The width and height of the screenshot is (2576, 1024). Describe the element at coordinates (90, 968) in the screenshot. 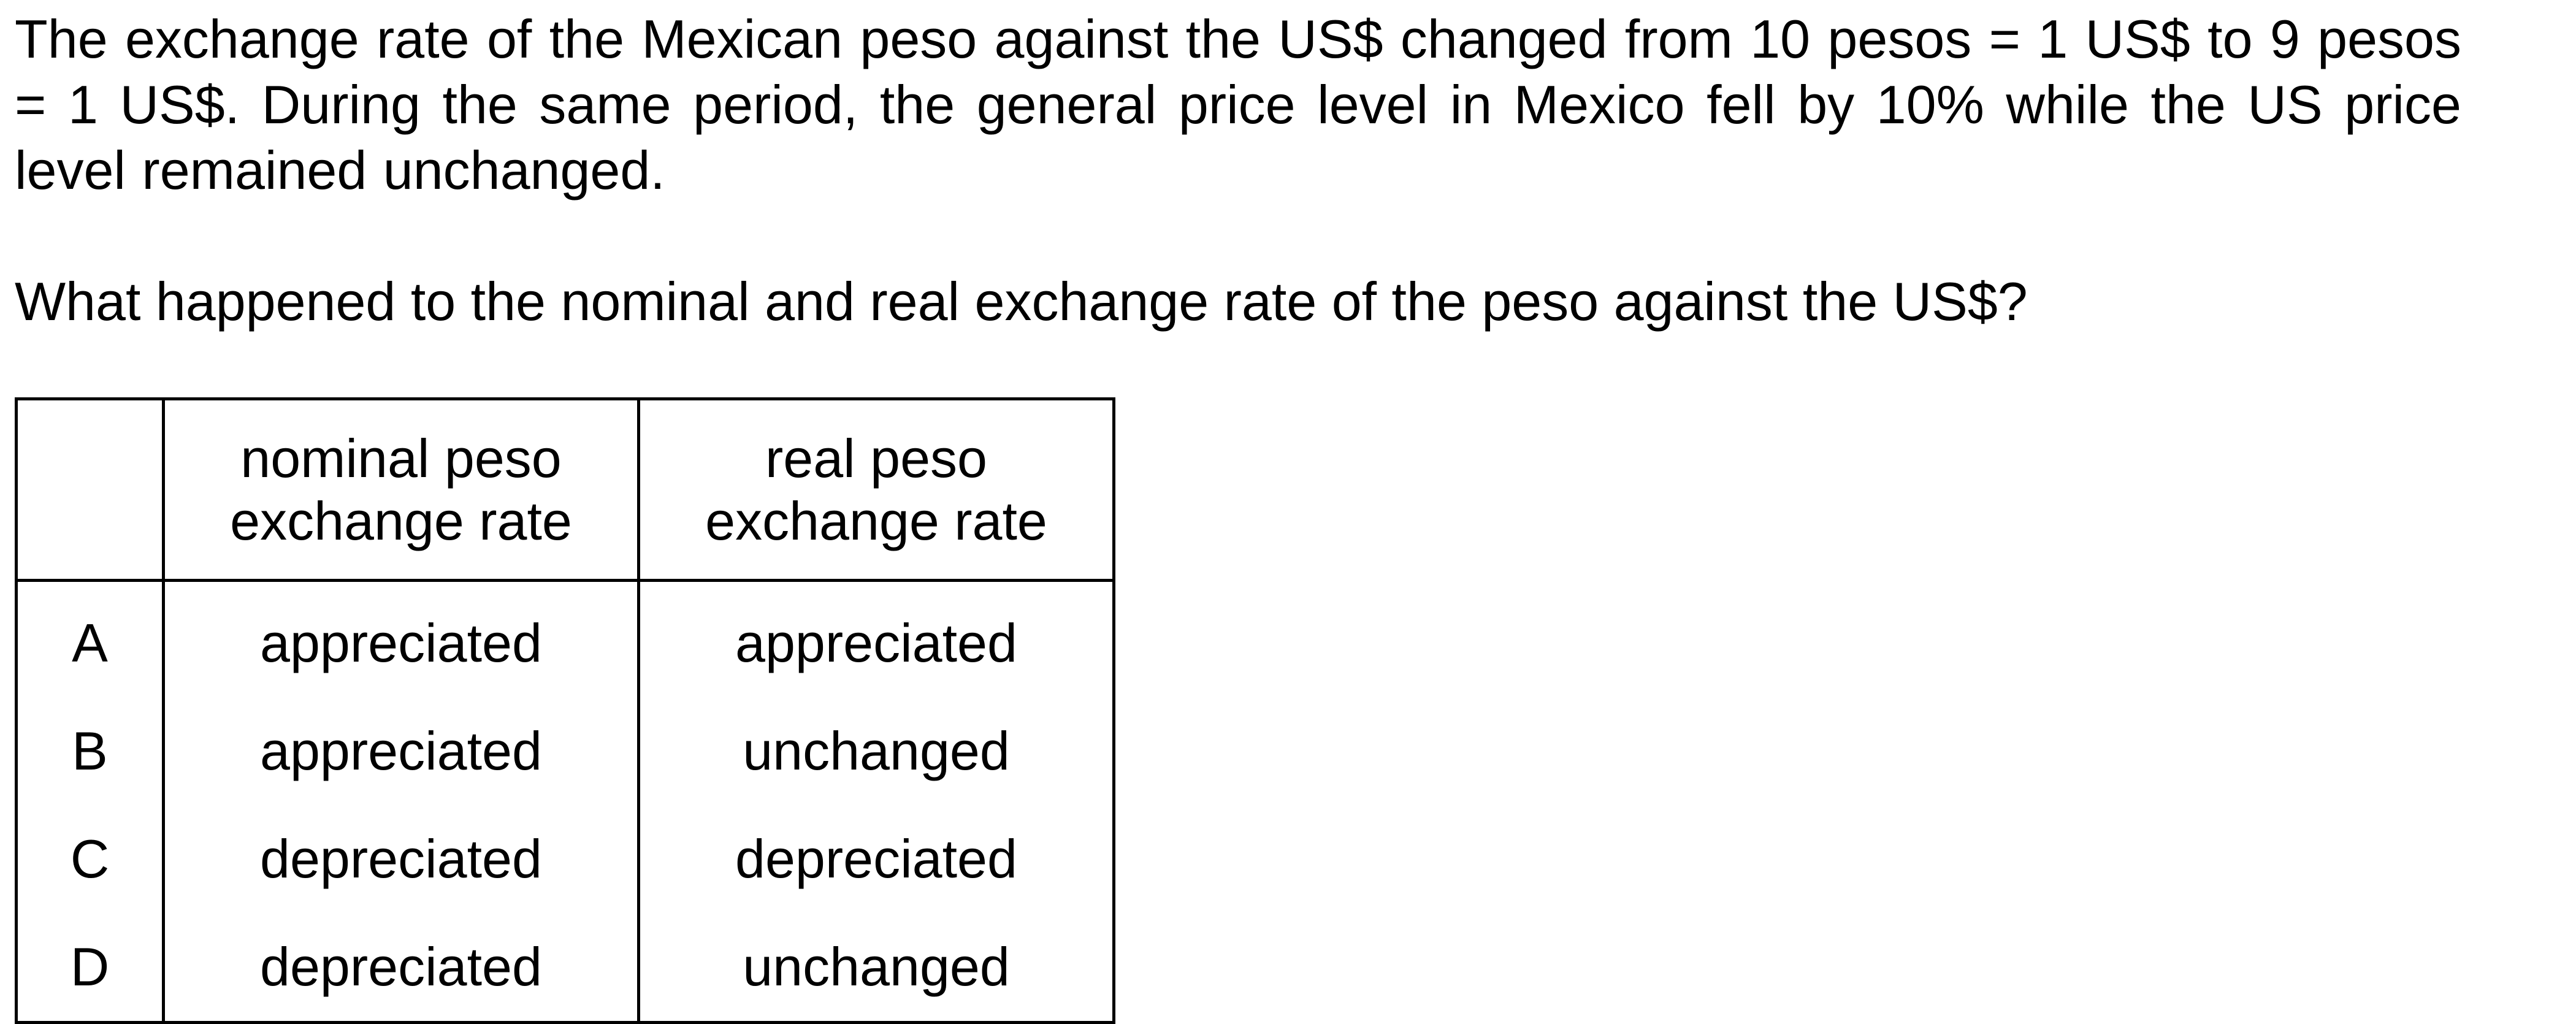

I see `option-letter: D` at that location.